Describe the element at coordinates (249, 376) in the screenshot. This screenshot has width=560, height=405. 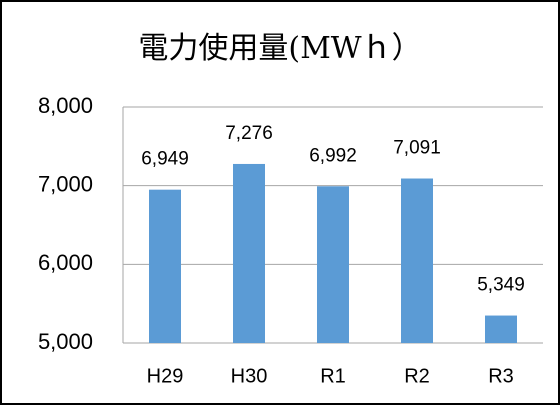
I see `x-tick-label: H30` at that location.